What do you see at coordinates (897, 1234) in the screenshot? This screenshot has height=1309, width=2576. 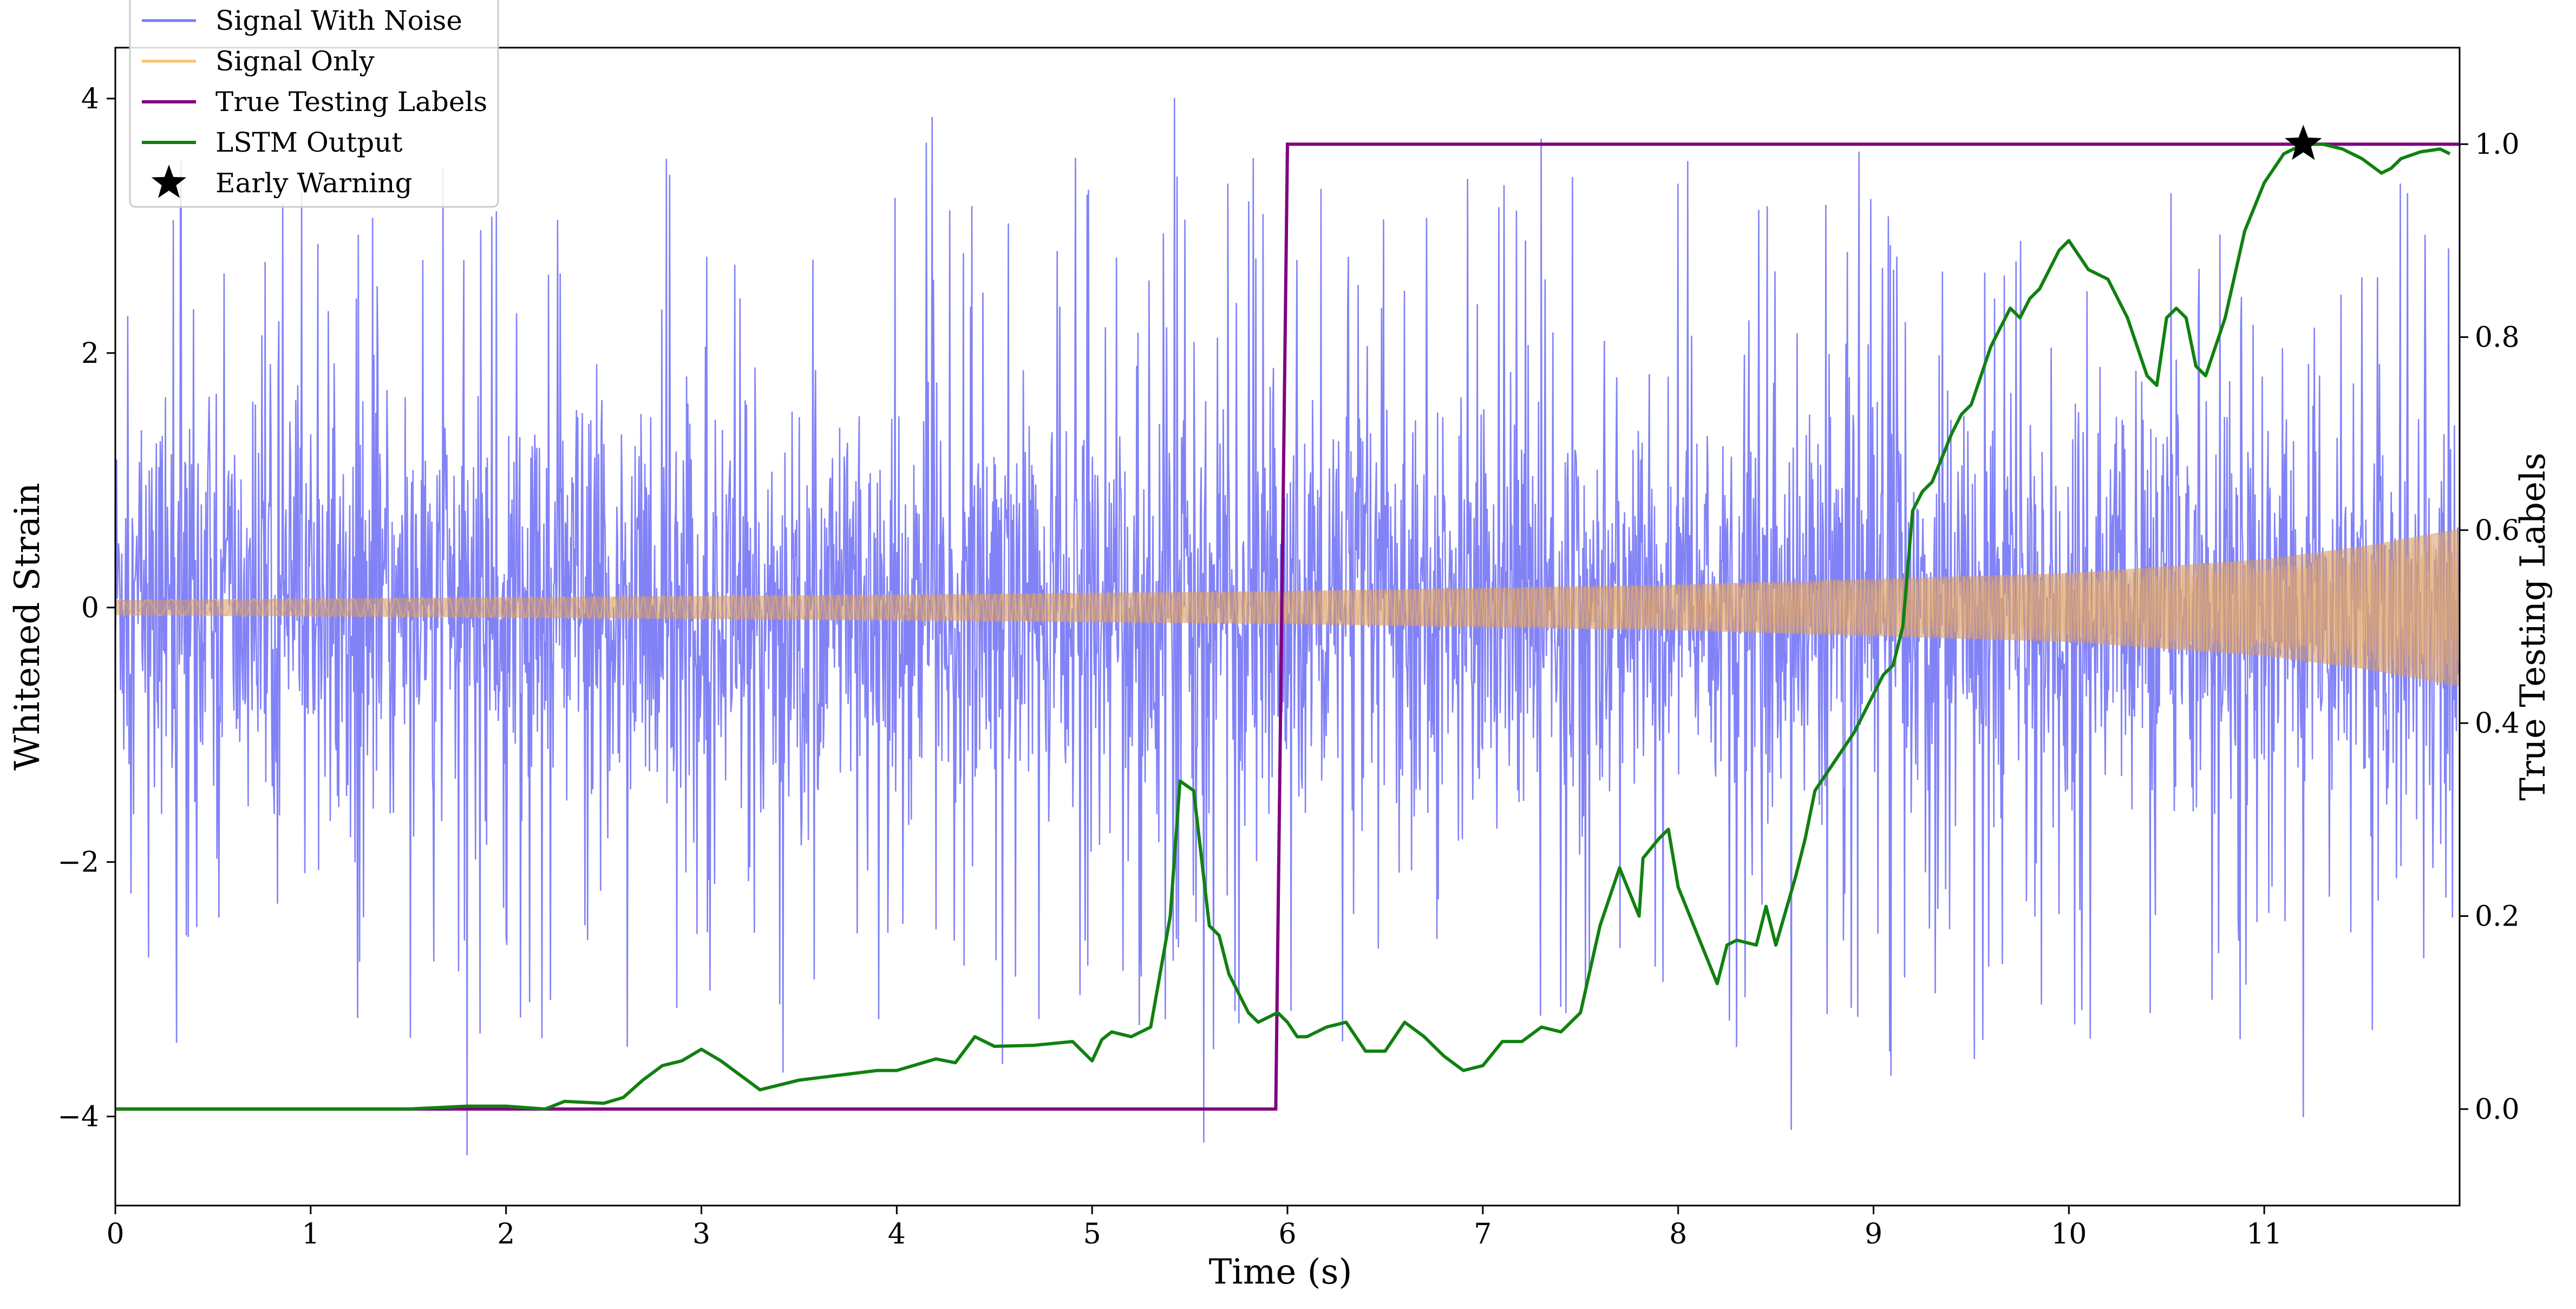 I see `x-tick-label: 4` at bounding box center [897, 1234].